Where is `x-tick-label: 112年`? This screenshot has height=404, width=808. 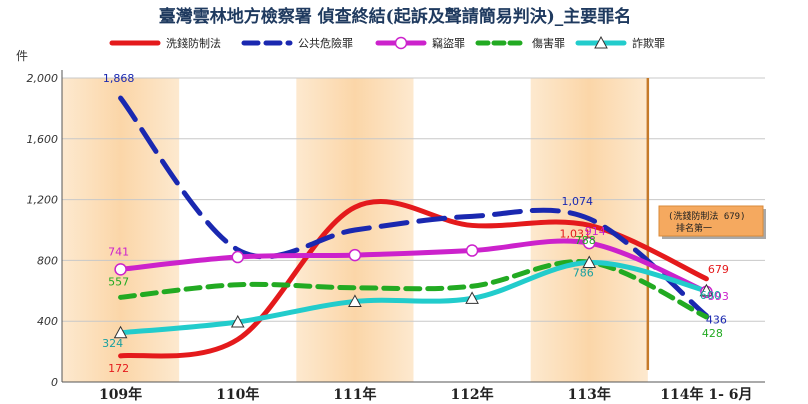
x-tick-label: 112年 is located at coordinates (471, 394).